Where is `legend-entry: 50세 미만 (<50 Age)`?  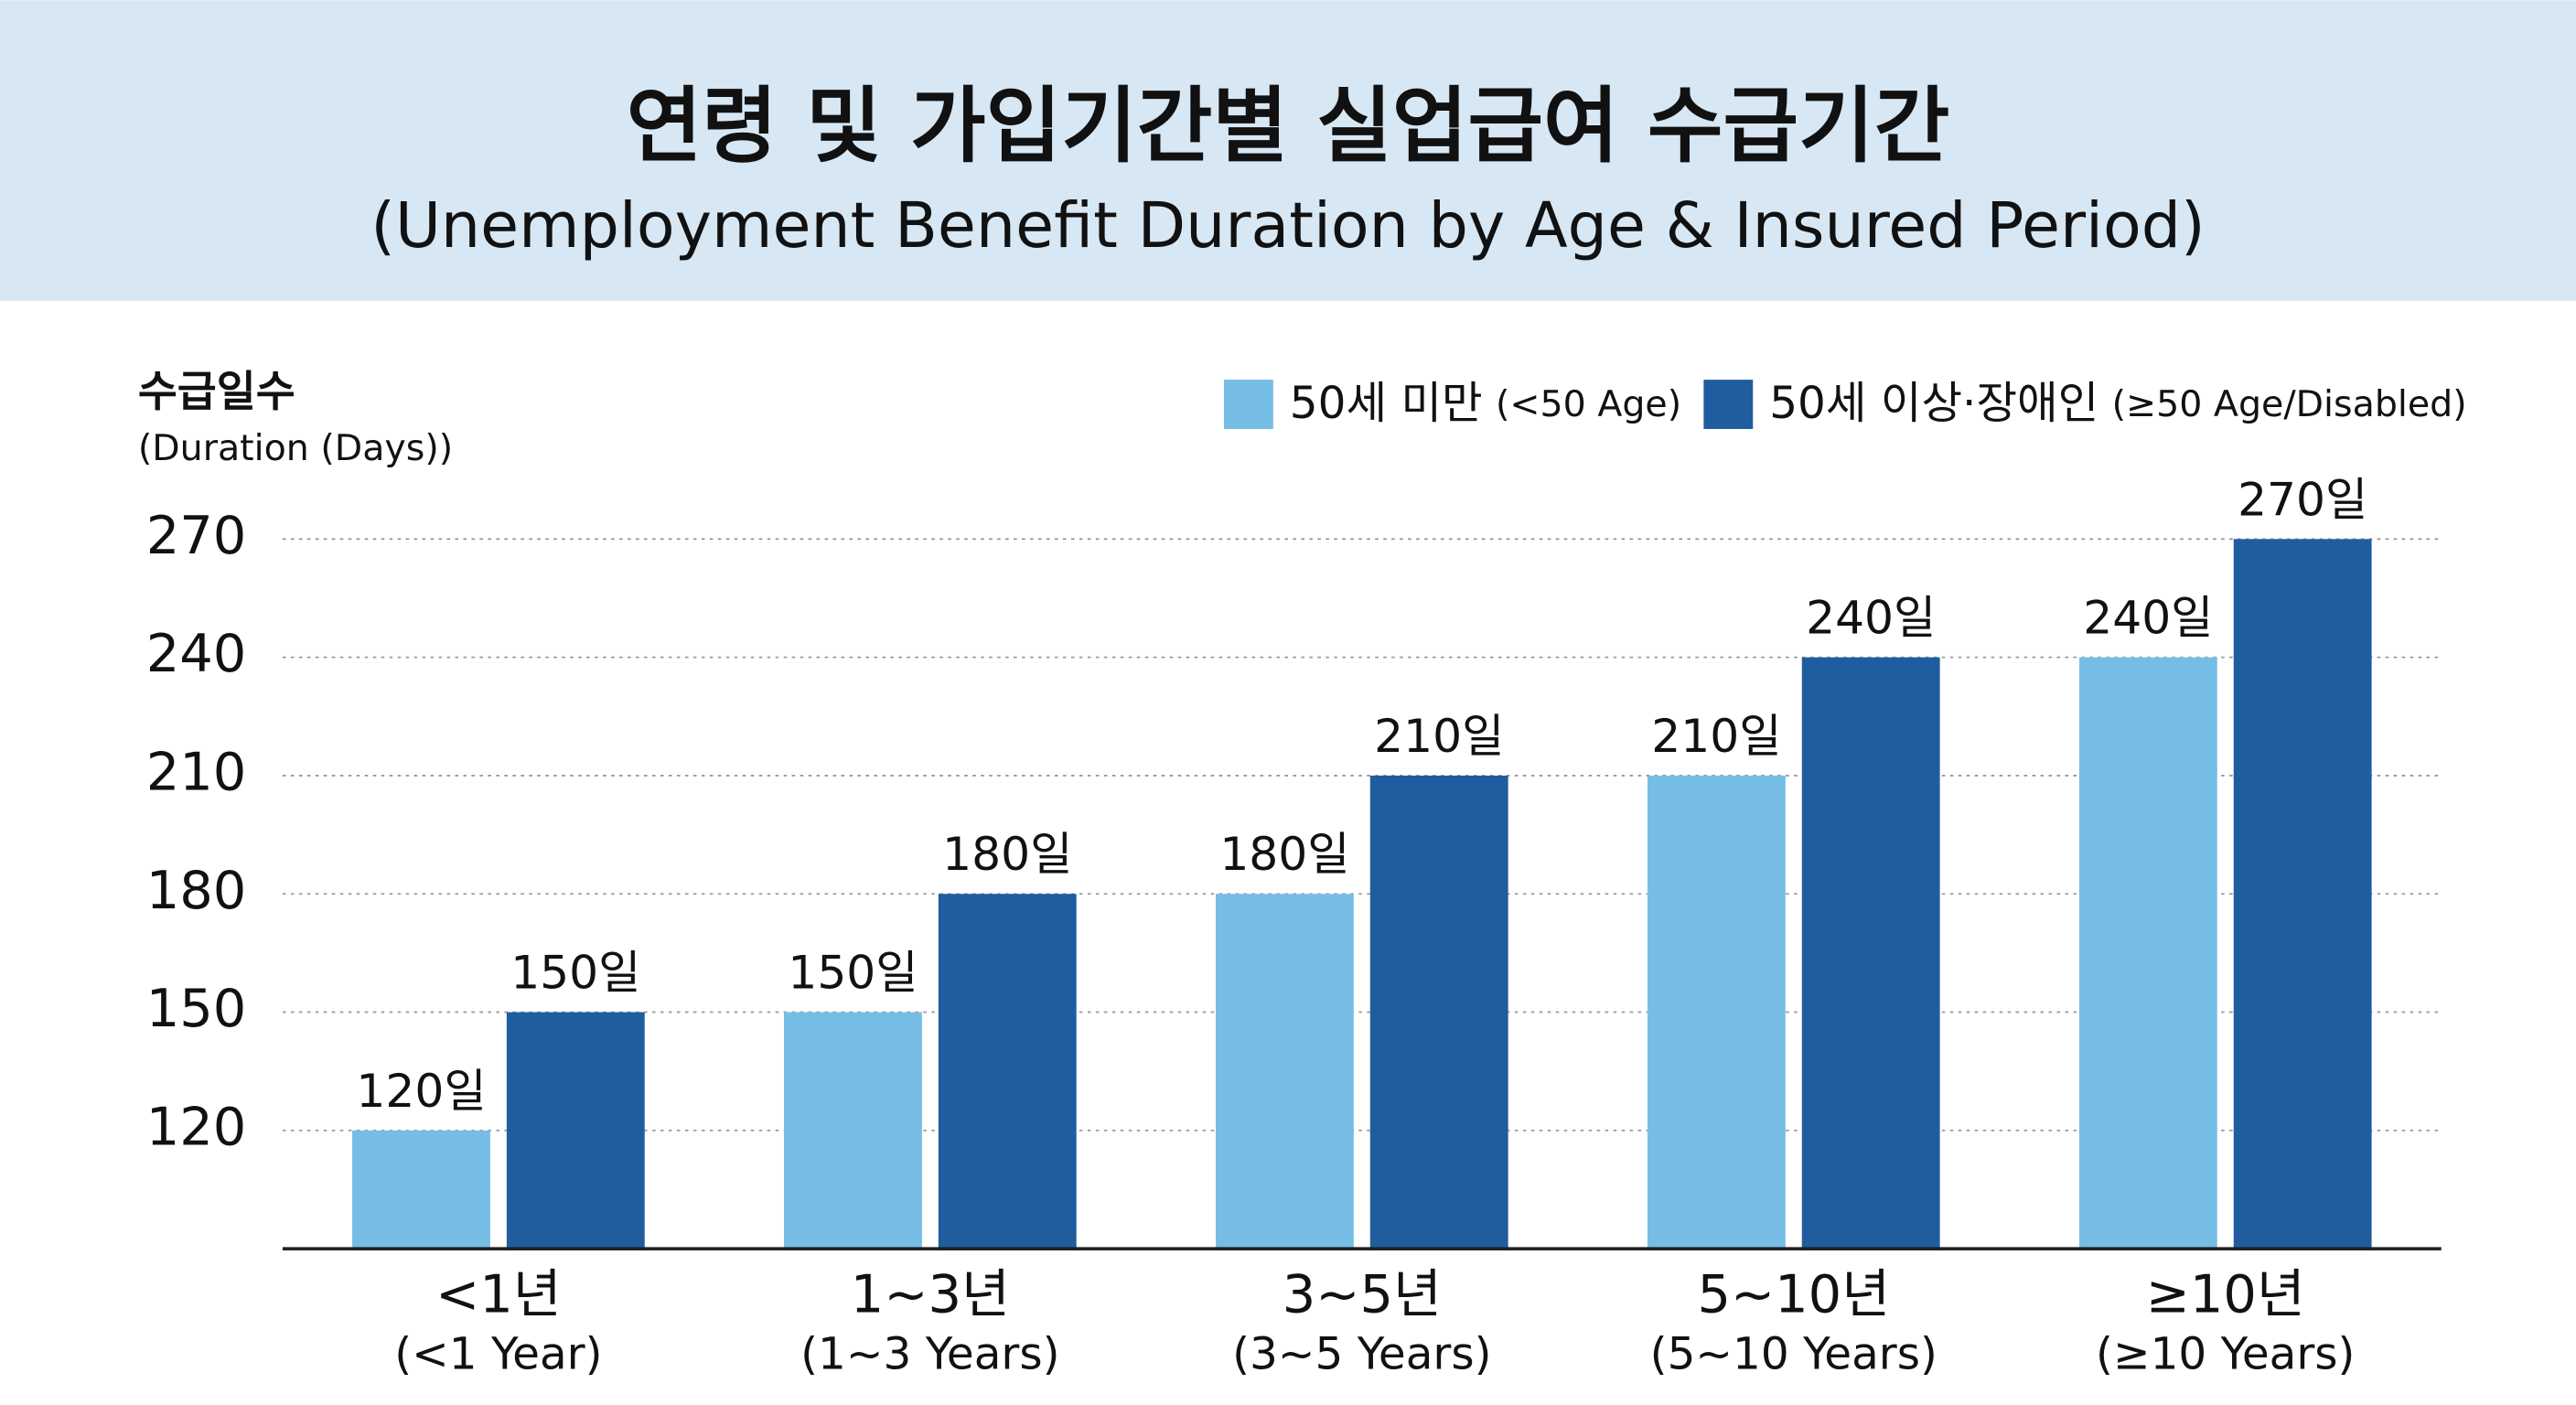 legend-entry: 50세 미만 (<50 Age) is located at coordinates (1486, 403).